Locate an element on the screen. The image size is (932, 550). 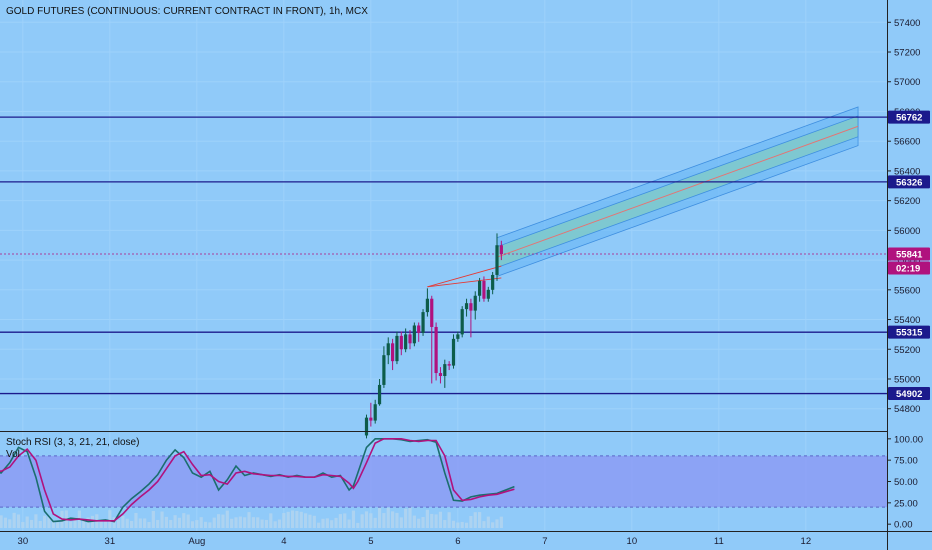
candlesticks is located at coordinates (433, 336).